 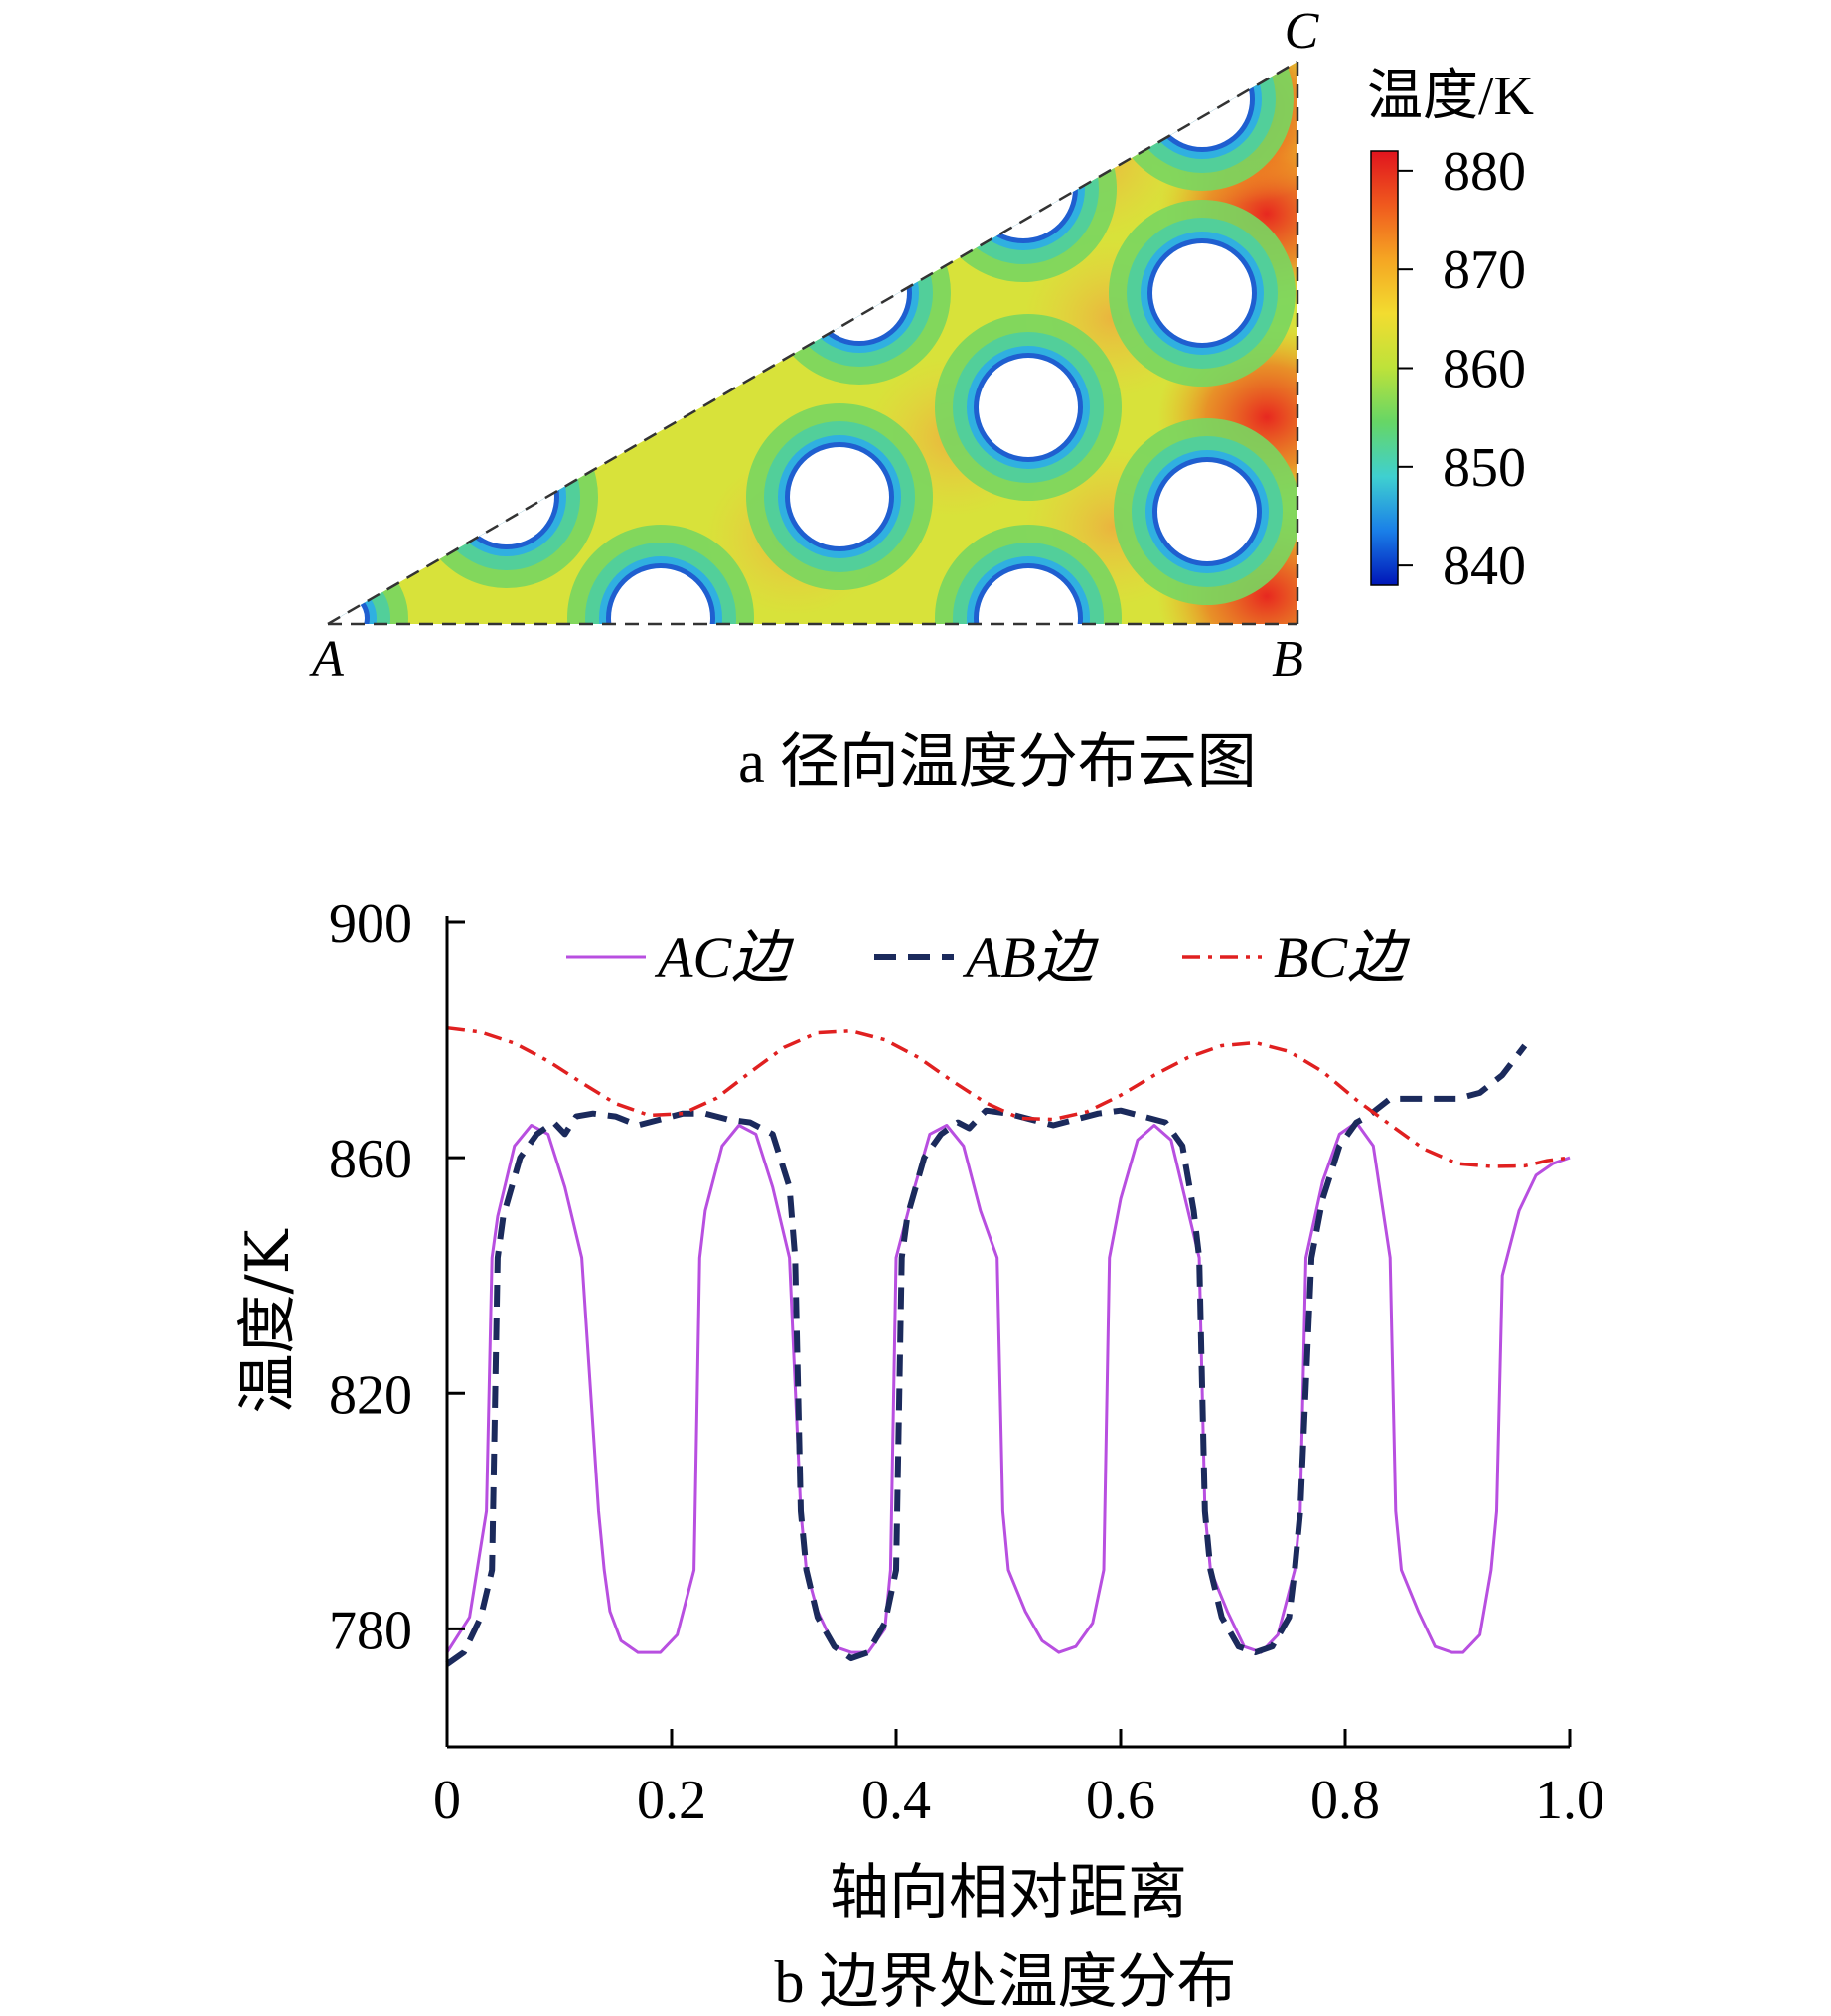 What do you see at coordinates (370, 1395) in the screenshot?
I see `y-tick-label: 820` at bounding box center [370, 1395].